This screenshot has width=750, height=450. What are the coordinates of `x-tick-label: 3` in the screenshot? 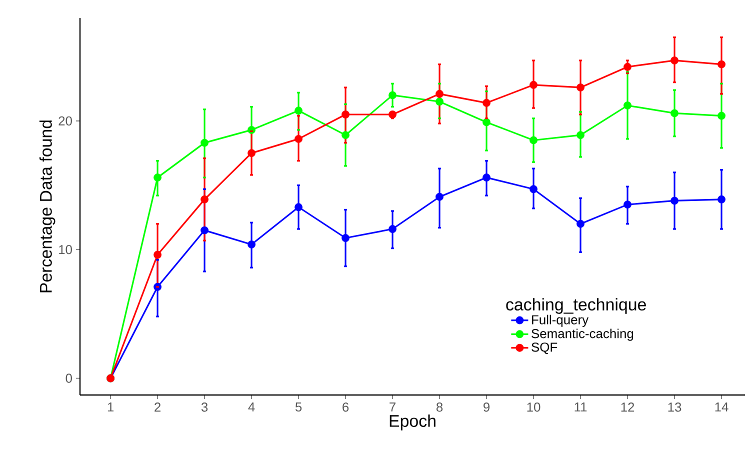 It's located at (204, 407).